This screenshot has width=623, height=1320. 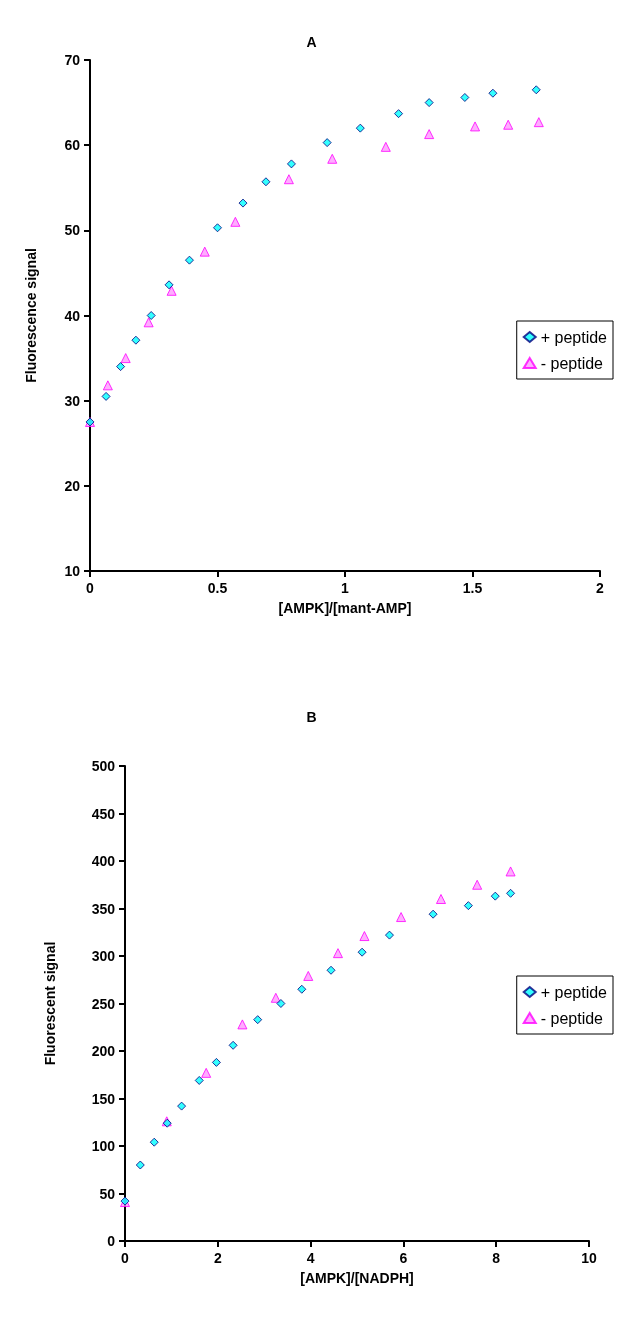 I want to click on y-tick-label: 400, so click(x=103, y=861).